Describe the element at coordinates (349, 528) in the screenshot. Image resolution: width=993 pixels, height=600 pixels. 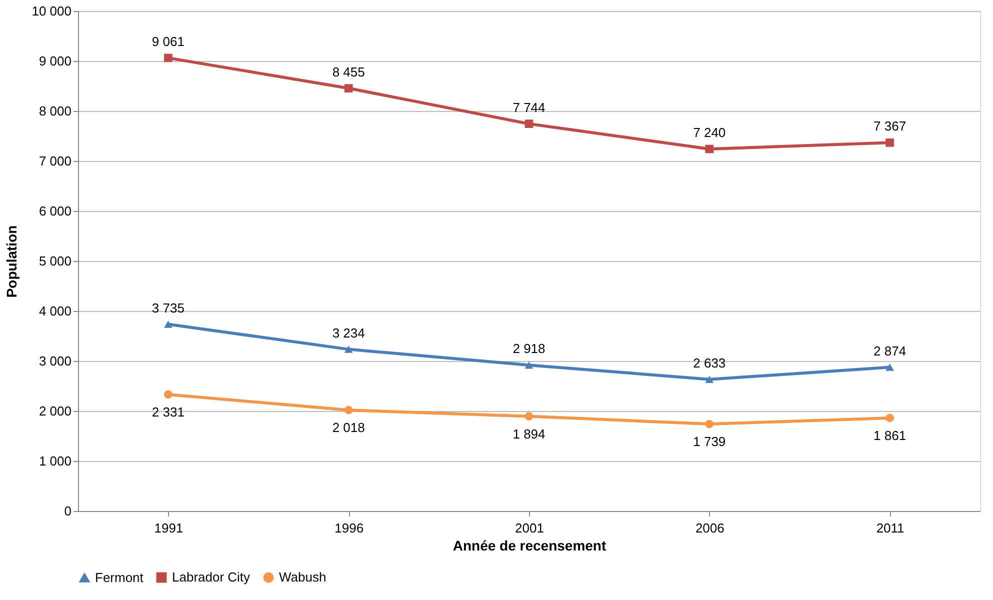
I see `x-tick-label: 1996` at that location.